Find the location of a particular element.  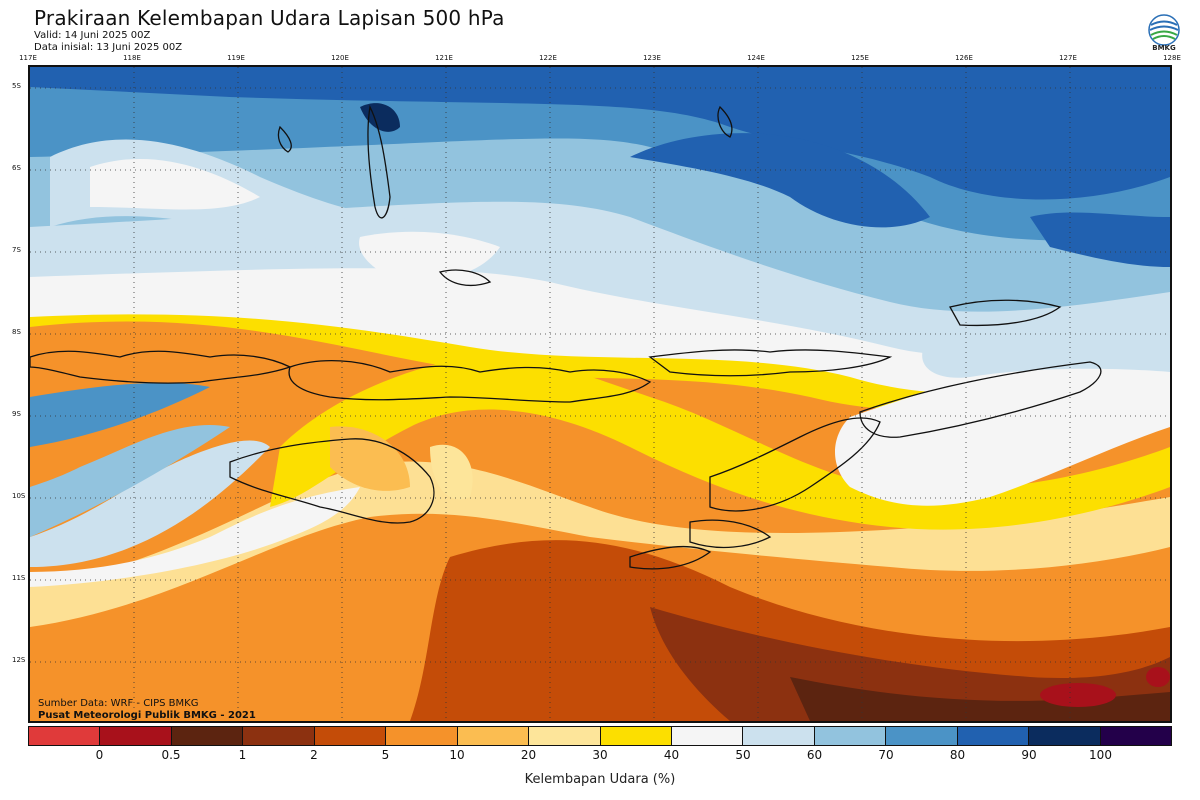

longitude-label: 120E is located at coordinates (340, 58).